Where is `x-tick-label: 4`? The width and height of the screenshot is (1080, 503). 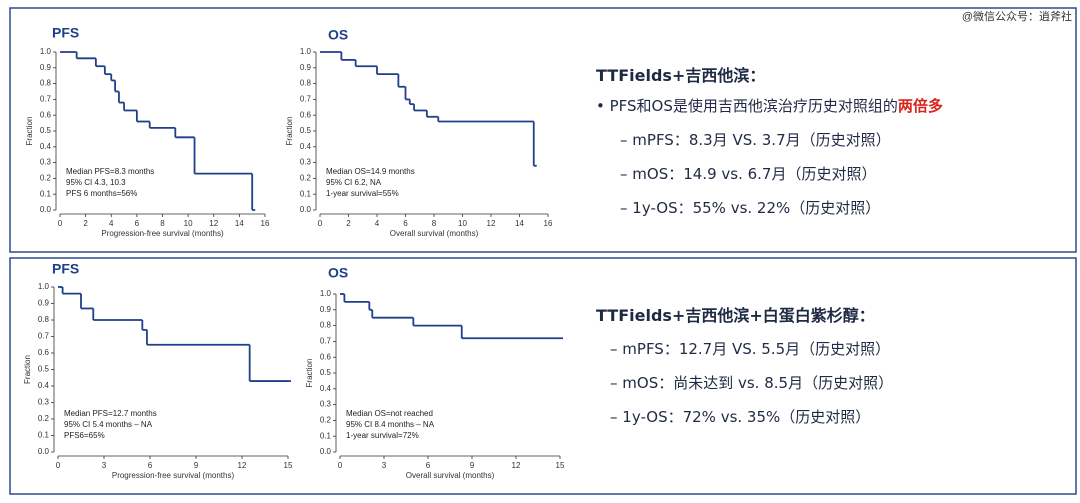
x-tick-label: 4 is located at coordinates (111, 223).